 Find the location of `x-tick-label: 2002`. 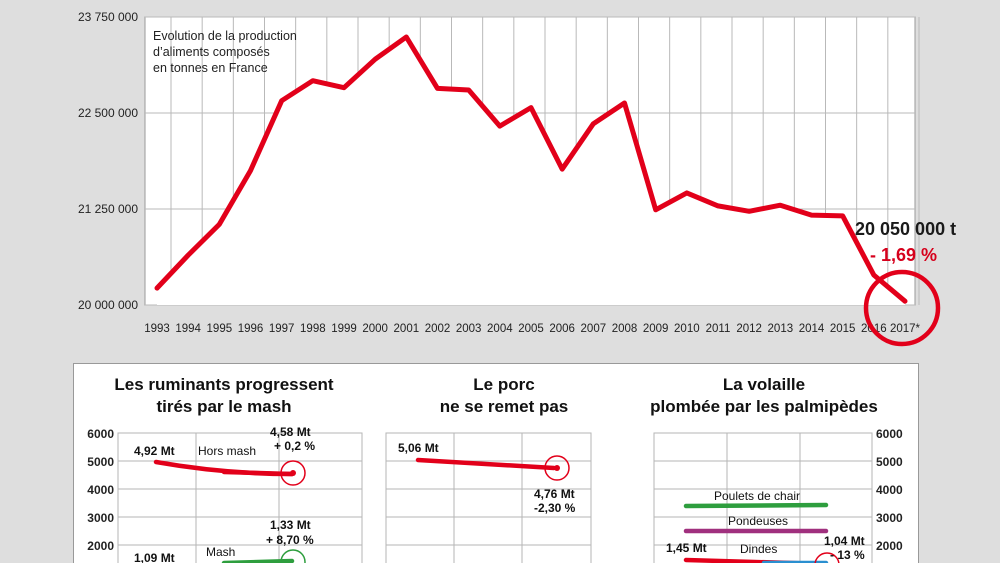

x-tick-label: 2002 is located at coordinates (438, 329).